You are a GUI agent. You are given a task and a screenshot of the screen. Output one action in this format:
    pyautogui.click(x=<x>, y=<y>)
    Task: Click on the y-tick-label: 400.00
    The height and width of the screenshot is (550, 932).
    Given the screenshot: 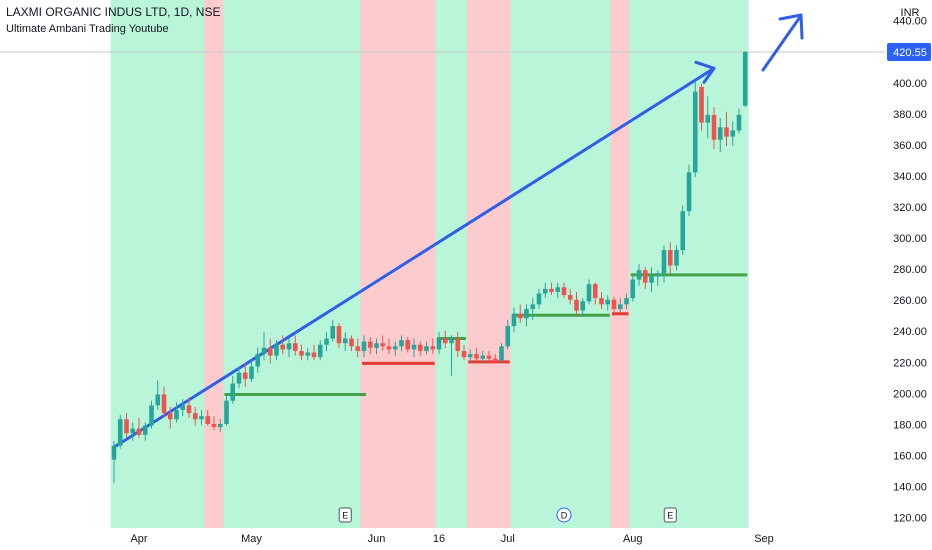 What is the action you would take?
    pyautogui.click(x=910, y=84)
    